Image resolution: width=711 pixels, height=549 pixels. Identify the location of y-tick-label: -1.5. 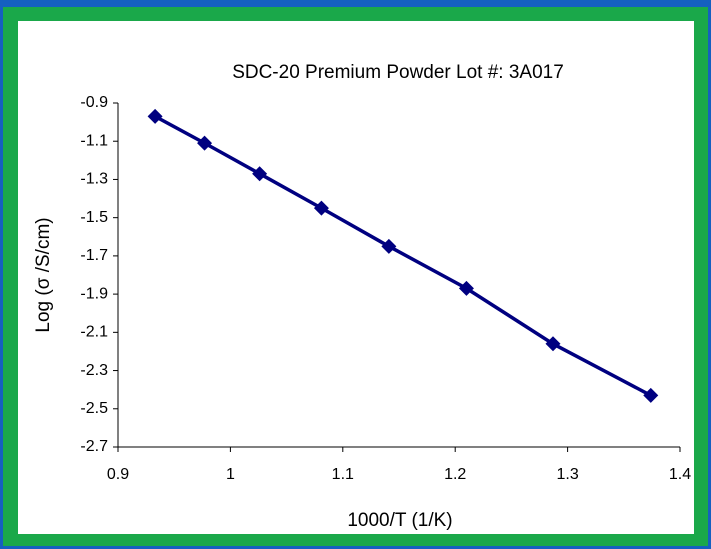
(94, 217).